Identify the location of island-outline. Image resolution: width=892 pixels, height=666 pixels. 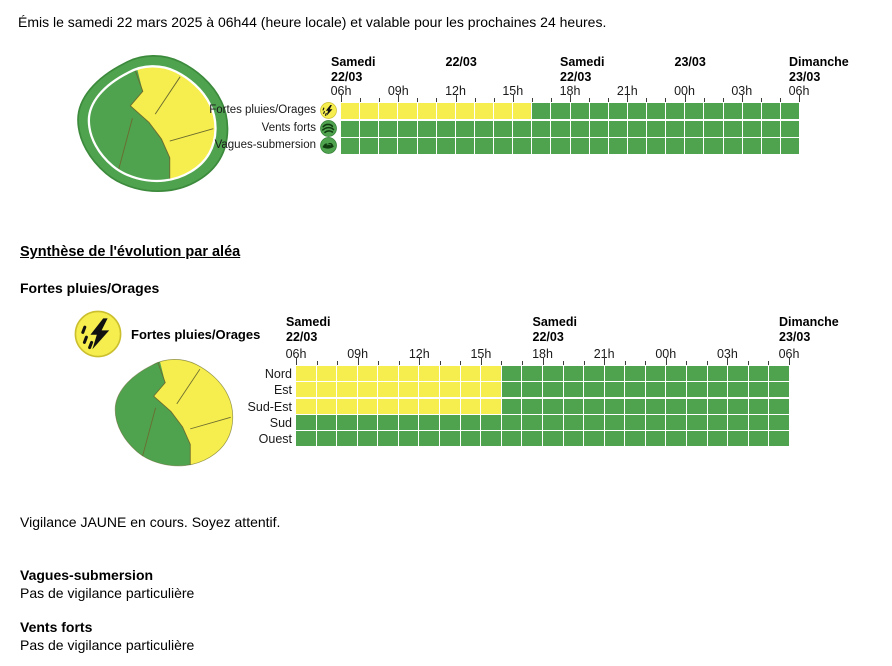
(174, 413).